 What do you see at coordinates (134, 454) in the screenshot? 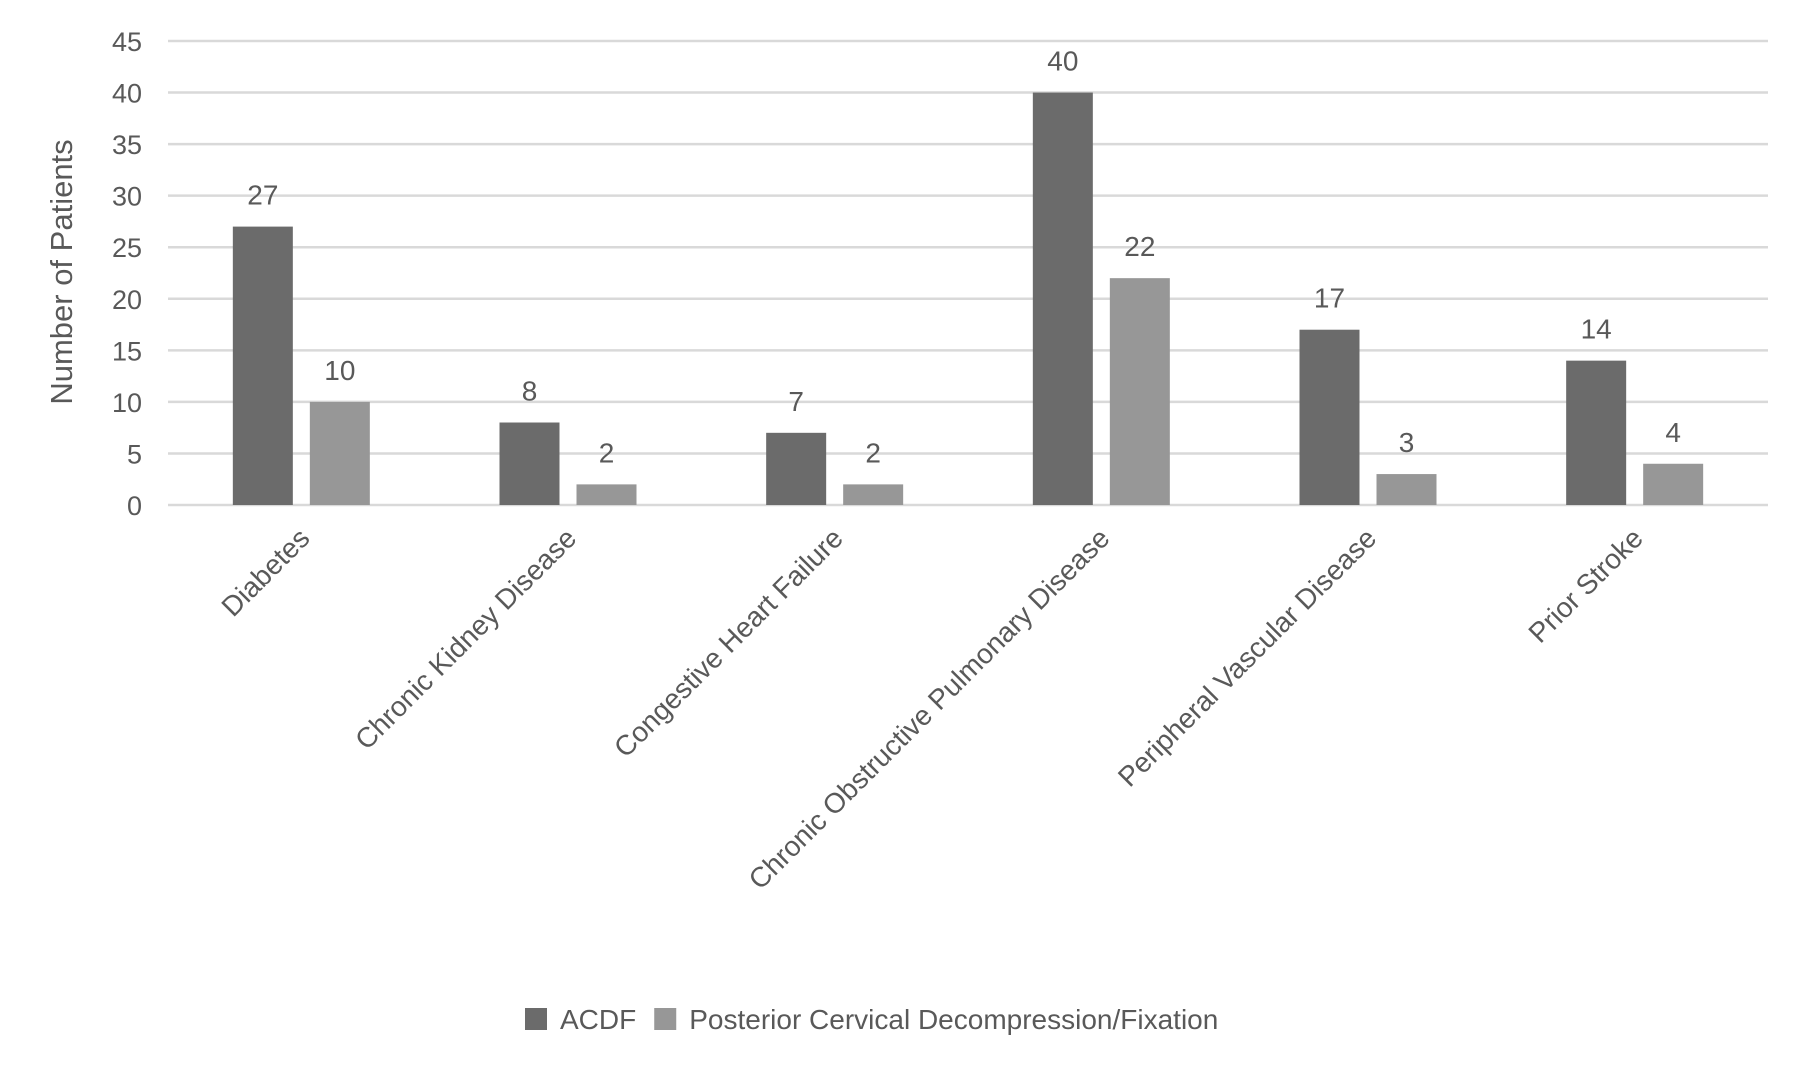
I see `y-tick-label: 5` at bounding box center [134, 454].